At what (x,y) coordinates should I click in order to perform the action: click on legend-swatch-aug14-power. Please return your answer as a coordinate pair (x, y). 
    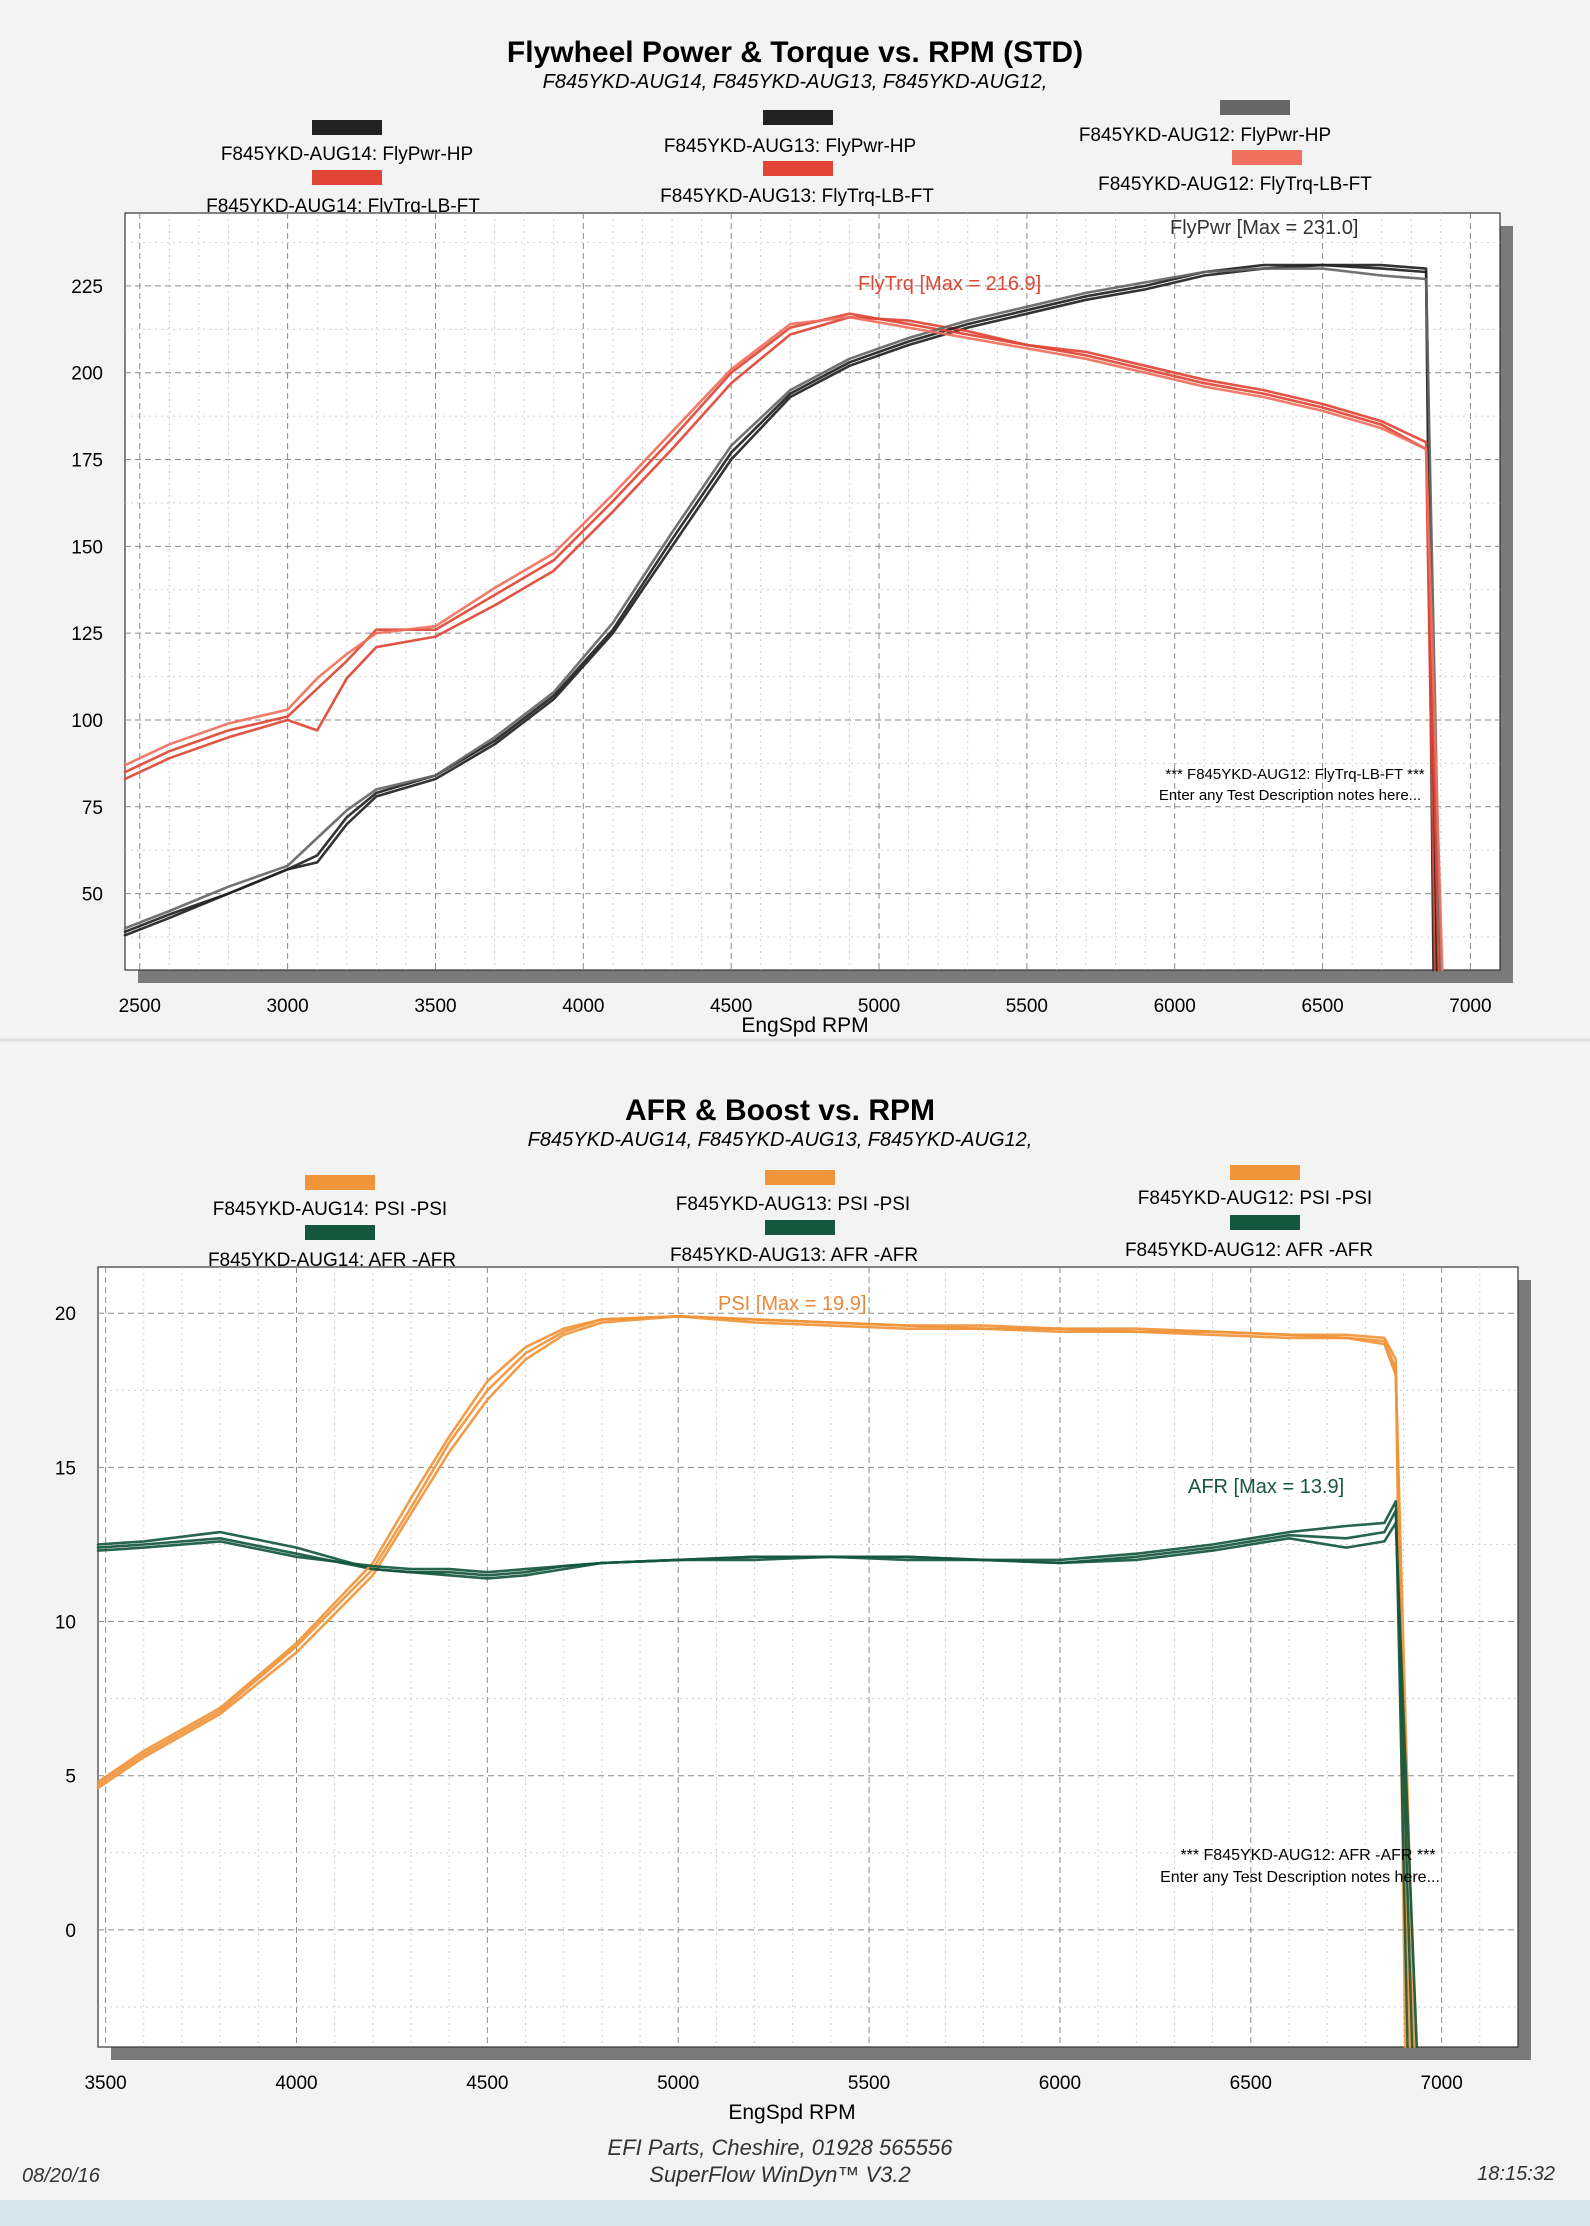
    Looking at the image, I should click on (347, 127).